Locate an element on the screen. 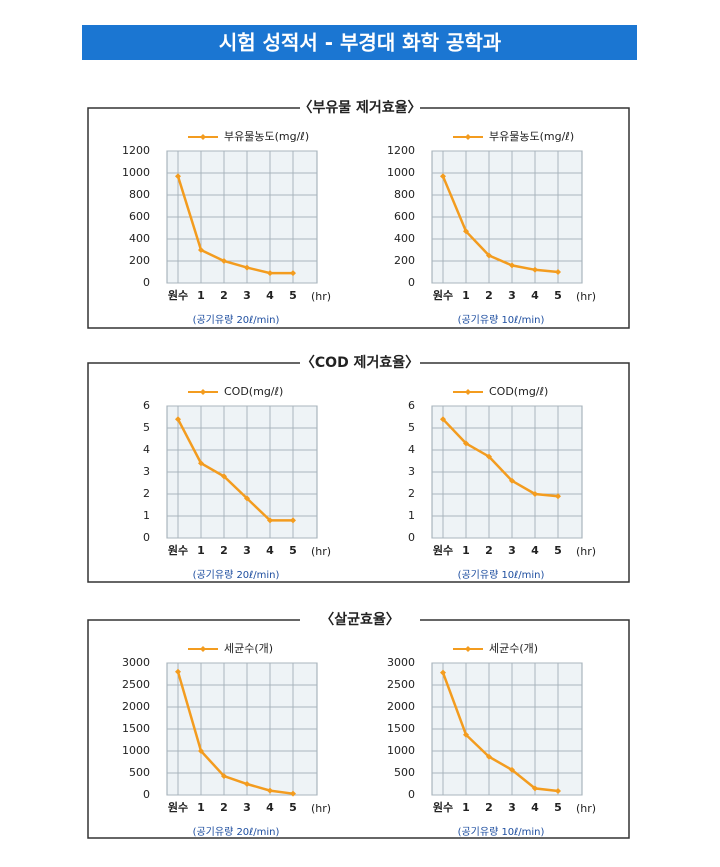 The width and height of the screenshot is (720, 867). banner-title: 시험 성적서 - 부경대 화학 공학과 is located at coordinates (360, 43).